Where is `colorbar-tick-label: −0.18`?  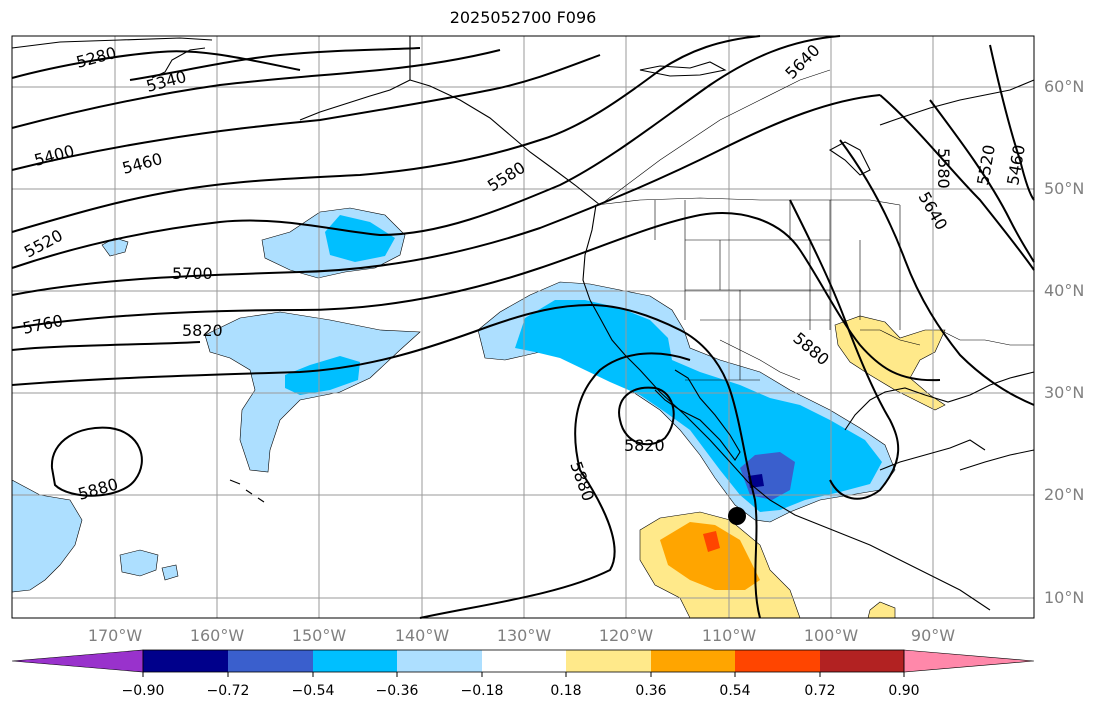
colorbar-tick-label: −0.18 is located at coordinates (482, 691).